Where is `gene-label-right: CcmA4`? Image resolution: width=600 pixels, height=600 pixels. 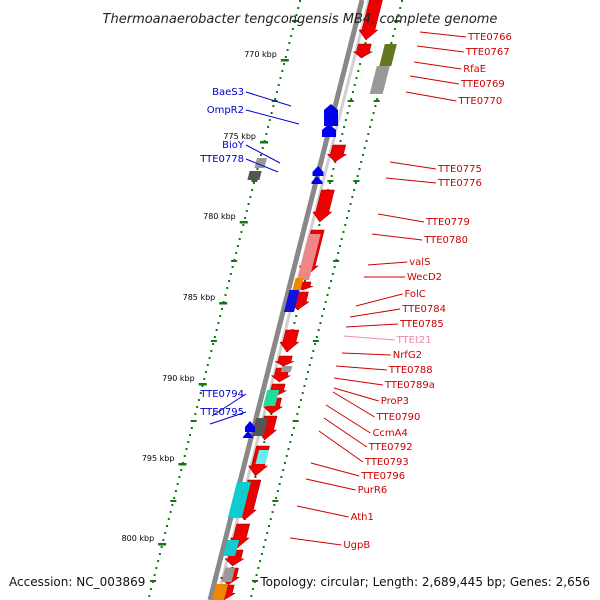
gene-label-right: CcmA4 is located at coordinates (389, 433).